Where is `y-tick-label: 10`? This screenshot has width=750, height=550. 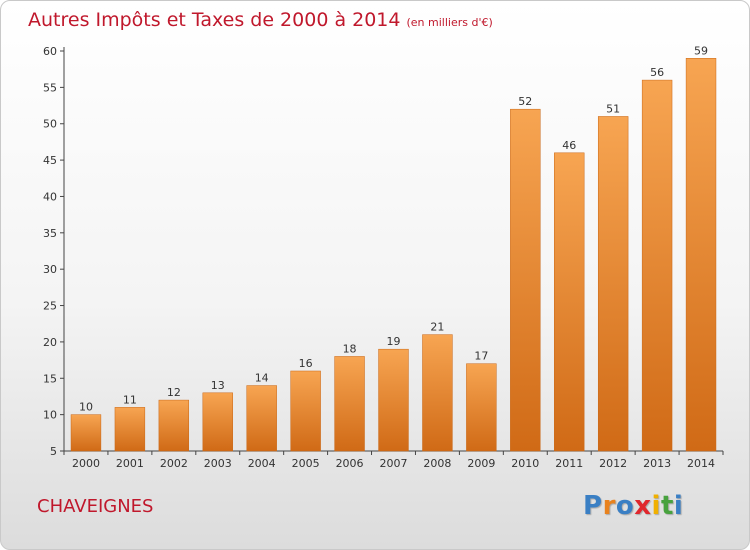 y-tick-label: 10 is located at coordinates (50, 415).